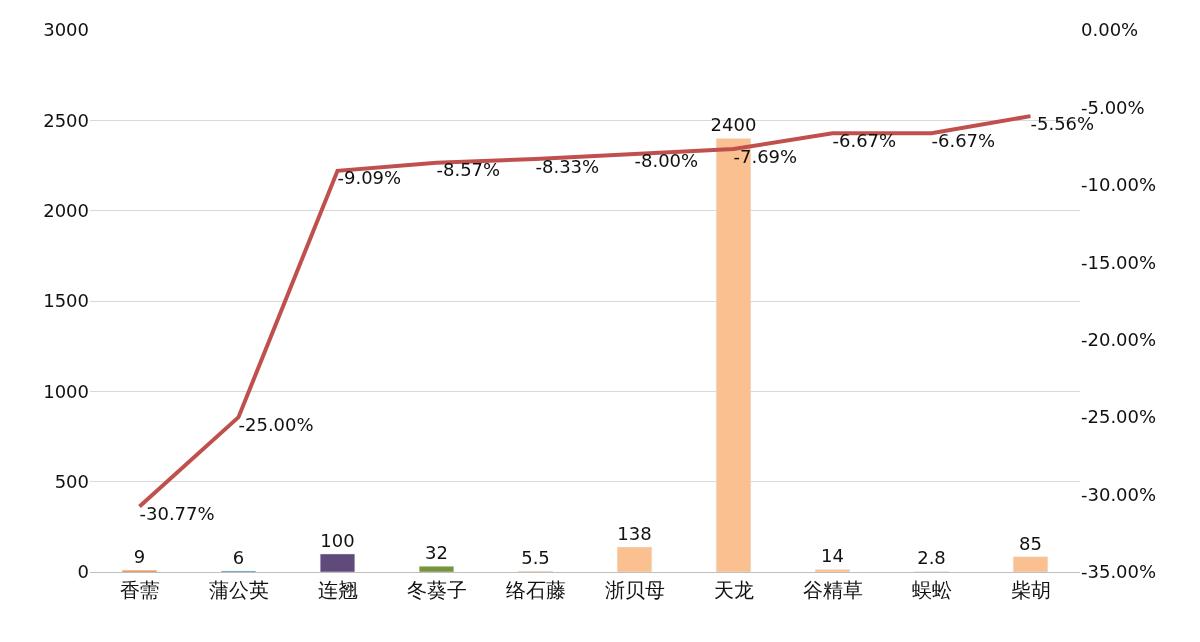  Describe the element at coordinates (337, 540) in the screenshot. I see `data-label: 100` at that location.